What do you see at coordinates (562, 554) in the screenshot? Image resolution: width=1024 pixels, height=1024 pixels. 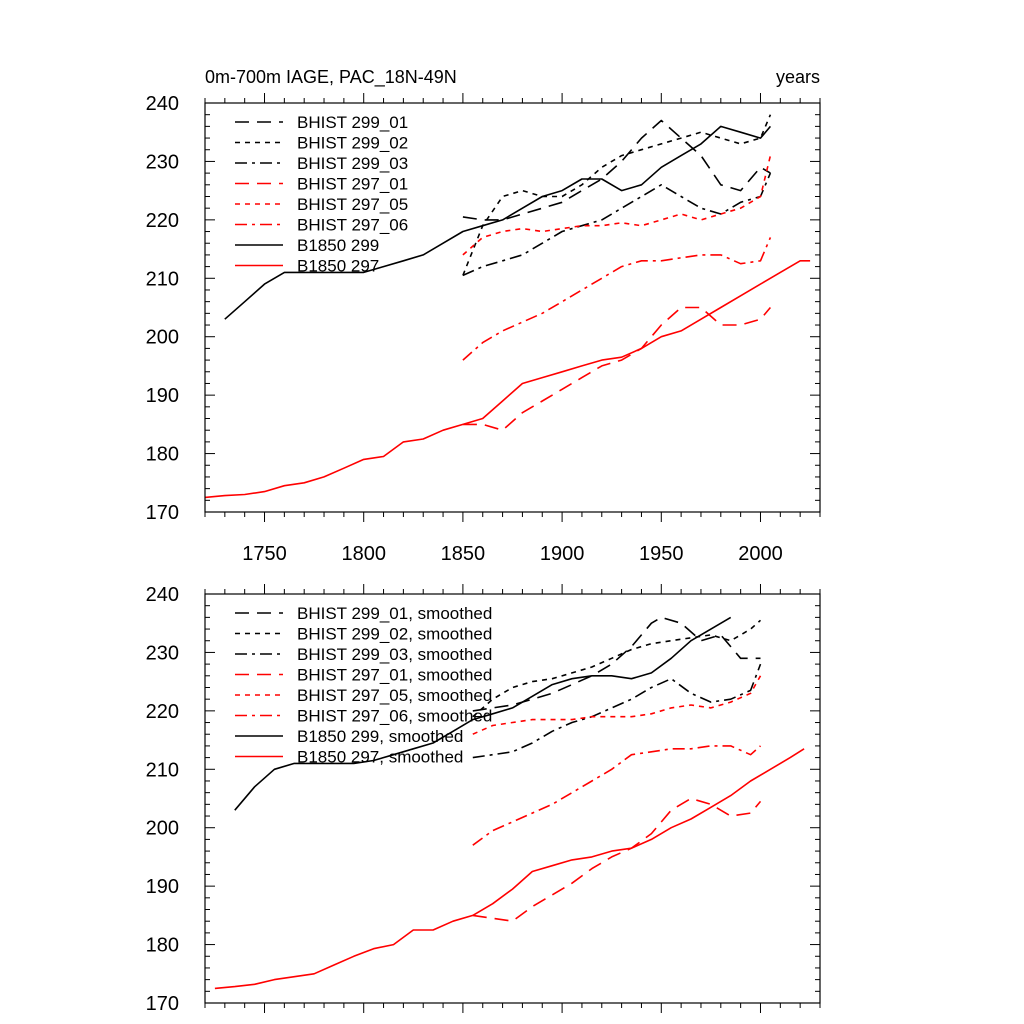 I see `x-tick-label: 1900` at bounding box center [562, 554].